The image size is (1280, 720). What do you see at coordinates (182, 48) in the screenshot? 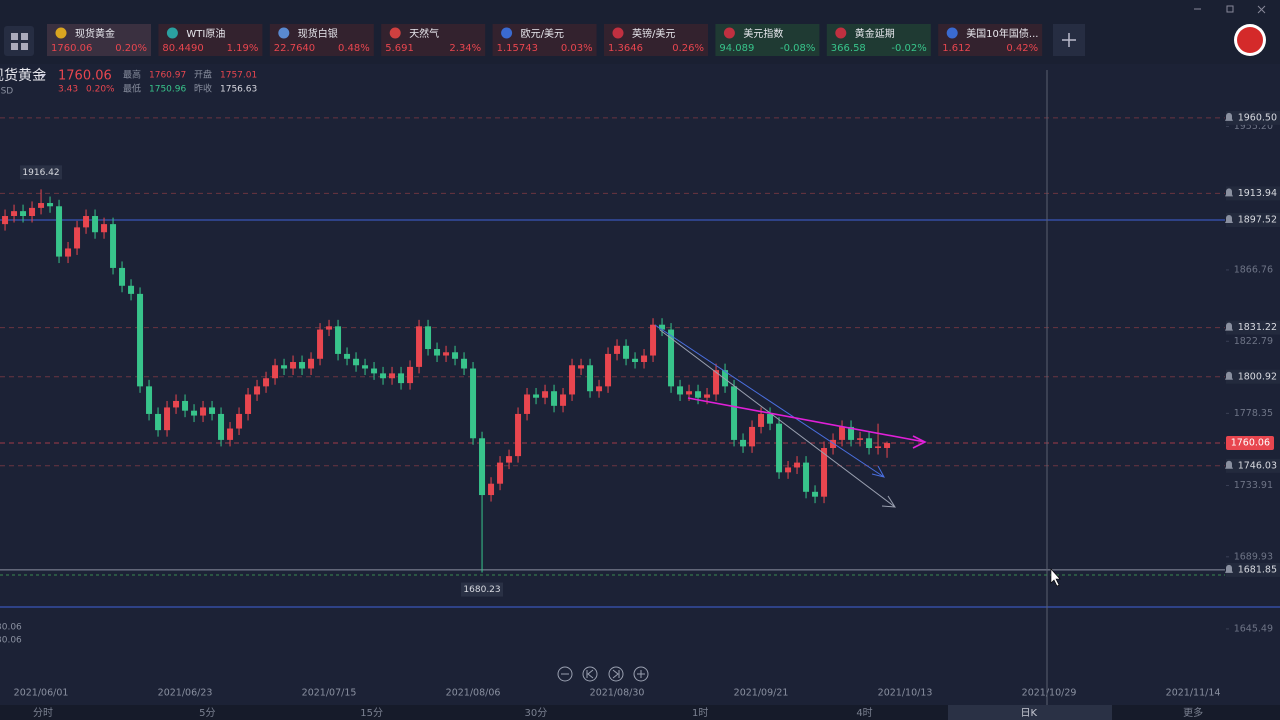
I see `ticker-price: 80.4490` at bounding box center [182, 48].